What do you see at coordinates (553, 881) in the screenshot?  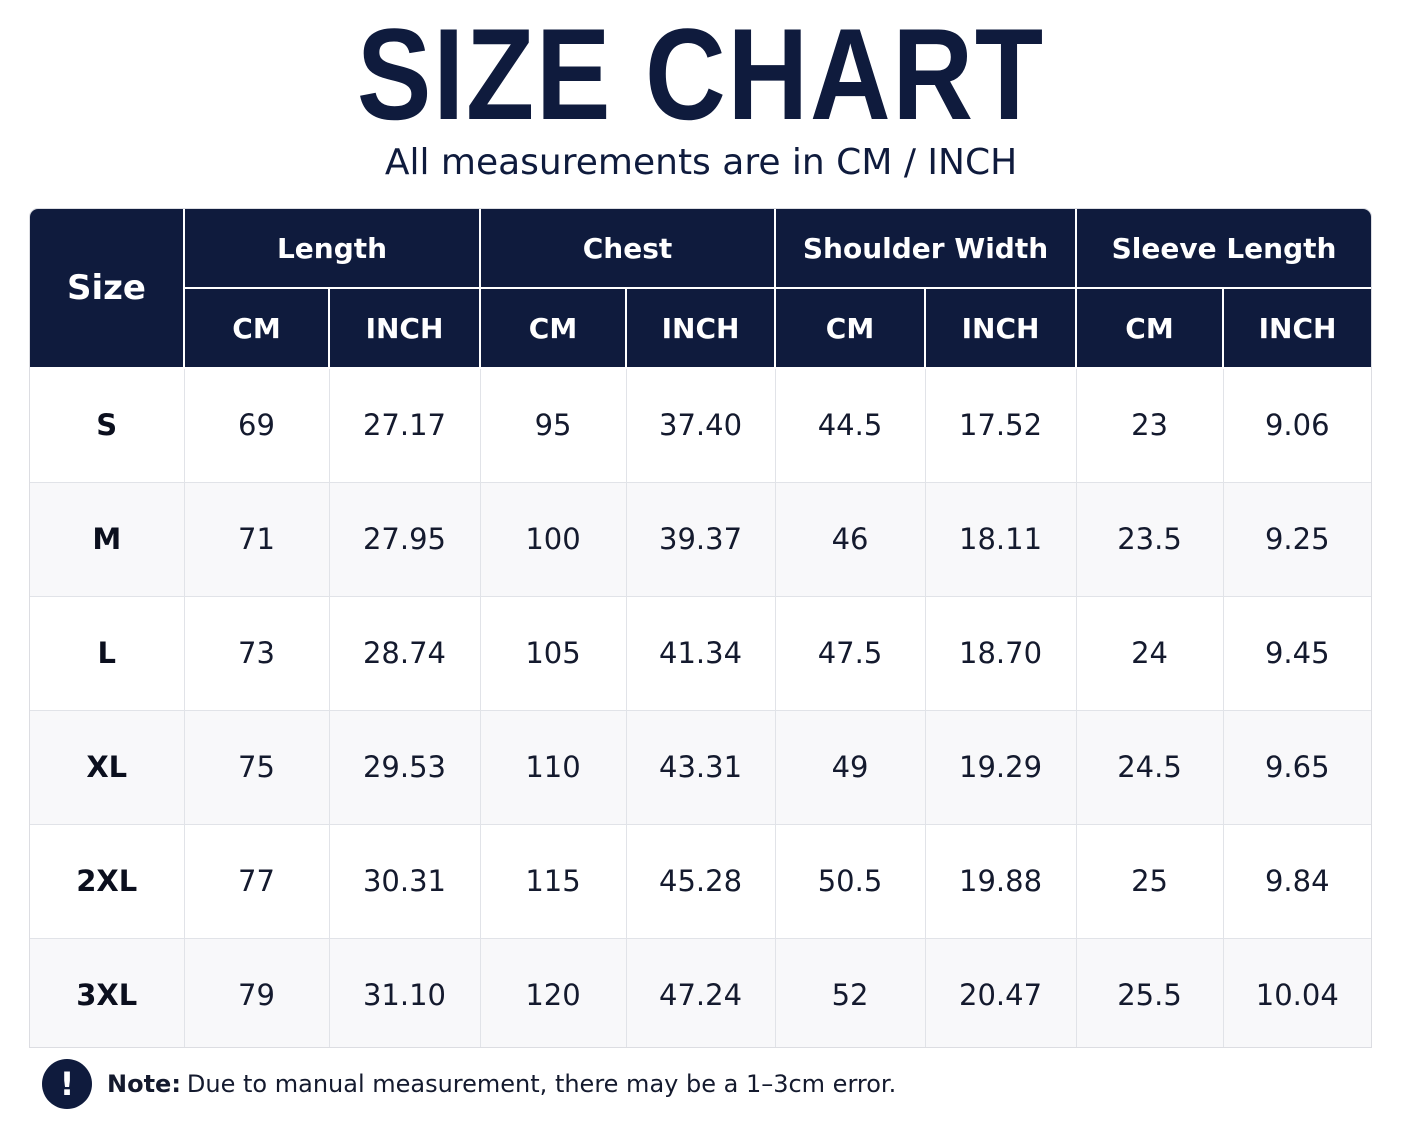 I see `measurement-cell: 115` at bounding box center [553, 881].